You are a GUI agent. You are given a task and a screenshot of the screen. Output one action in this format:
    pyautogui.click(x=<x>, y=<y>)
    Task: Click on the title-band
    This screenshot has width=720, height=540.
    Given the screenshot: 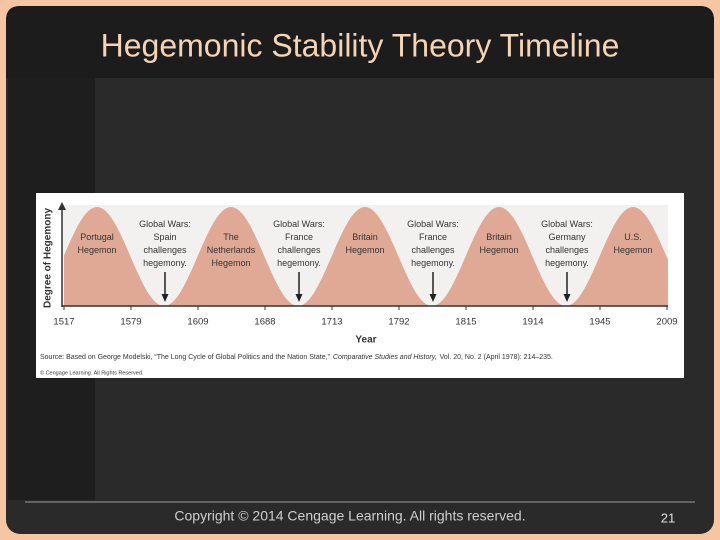 What is the action you would take?
    pyautogui.click(x=360, y=42)
    